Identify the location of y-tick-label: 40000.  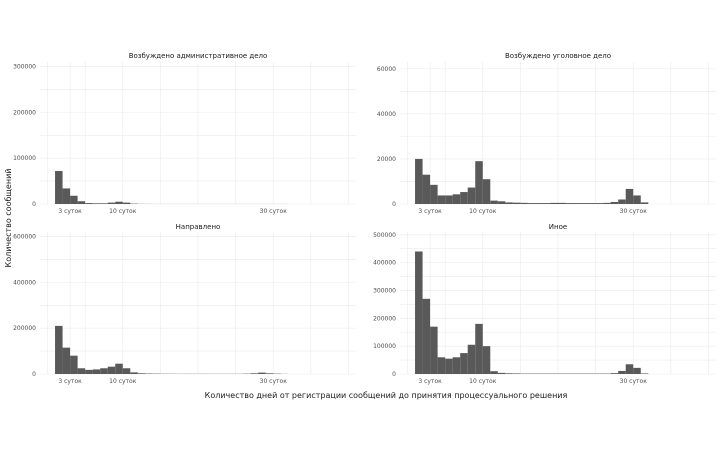
(386, 114).